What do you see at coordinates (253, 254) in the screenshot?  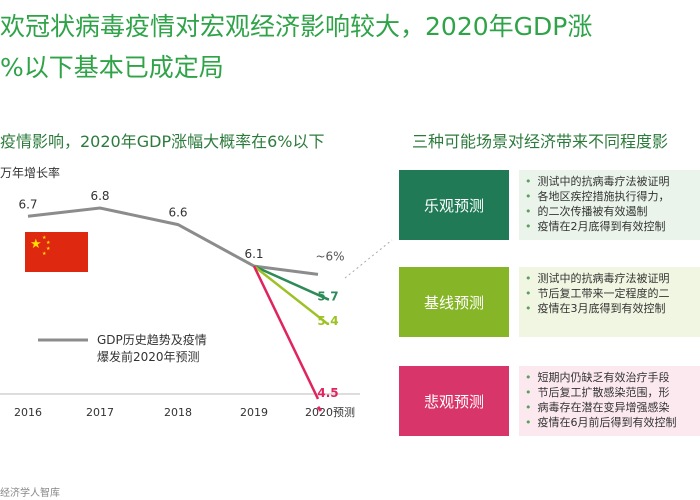 I see `data-label: 6.1` at bounding box center [253, 254].